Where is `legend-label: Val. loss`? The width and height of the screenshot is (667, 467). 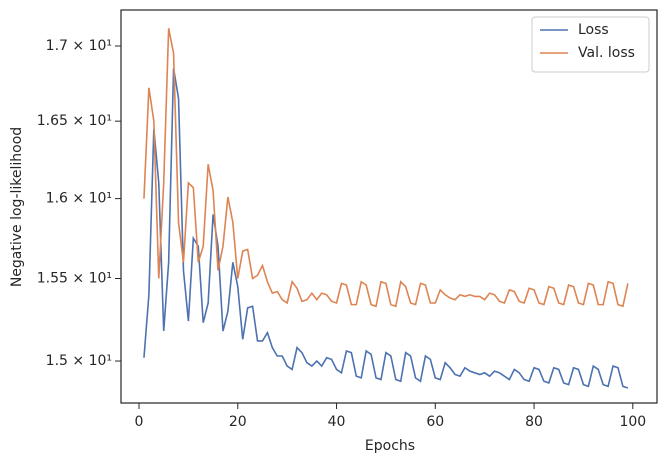 legend-label: Val. loss is located at coordinates (606, 53).